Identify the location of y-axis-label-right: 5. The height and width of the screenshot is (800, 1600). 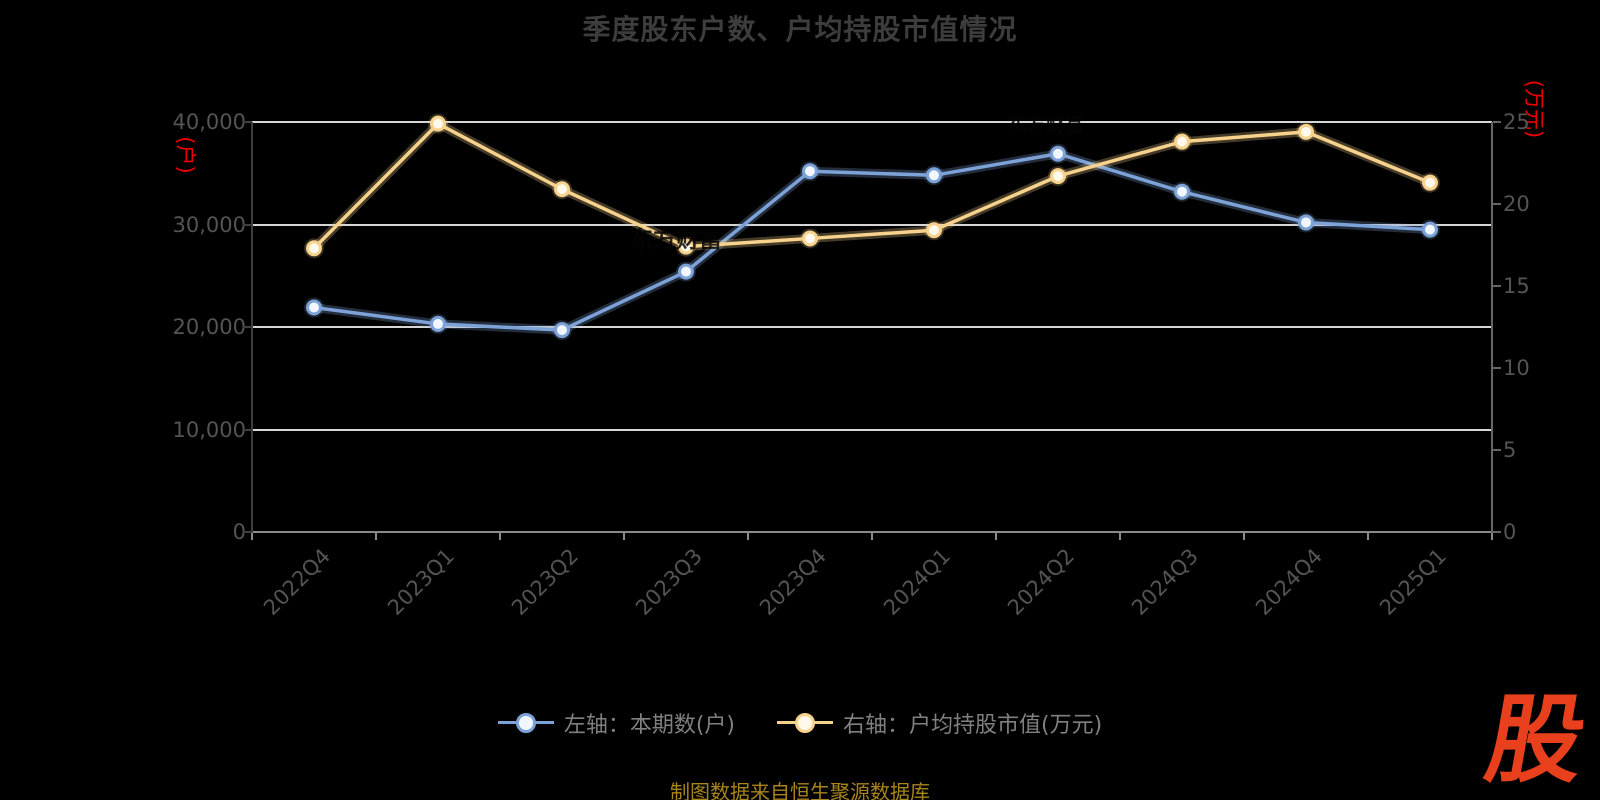
(1510, 450).